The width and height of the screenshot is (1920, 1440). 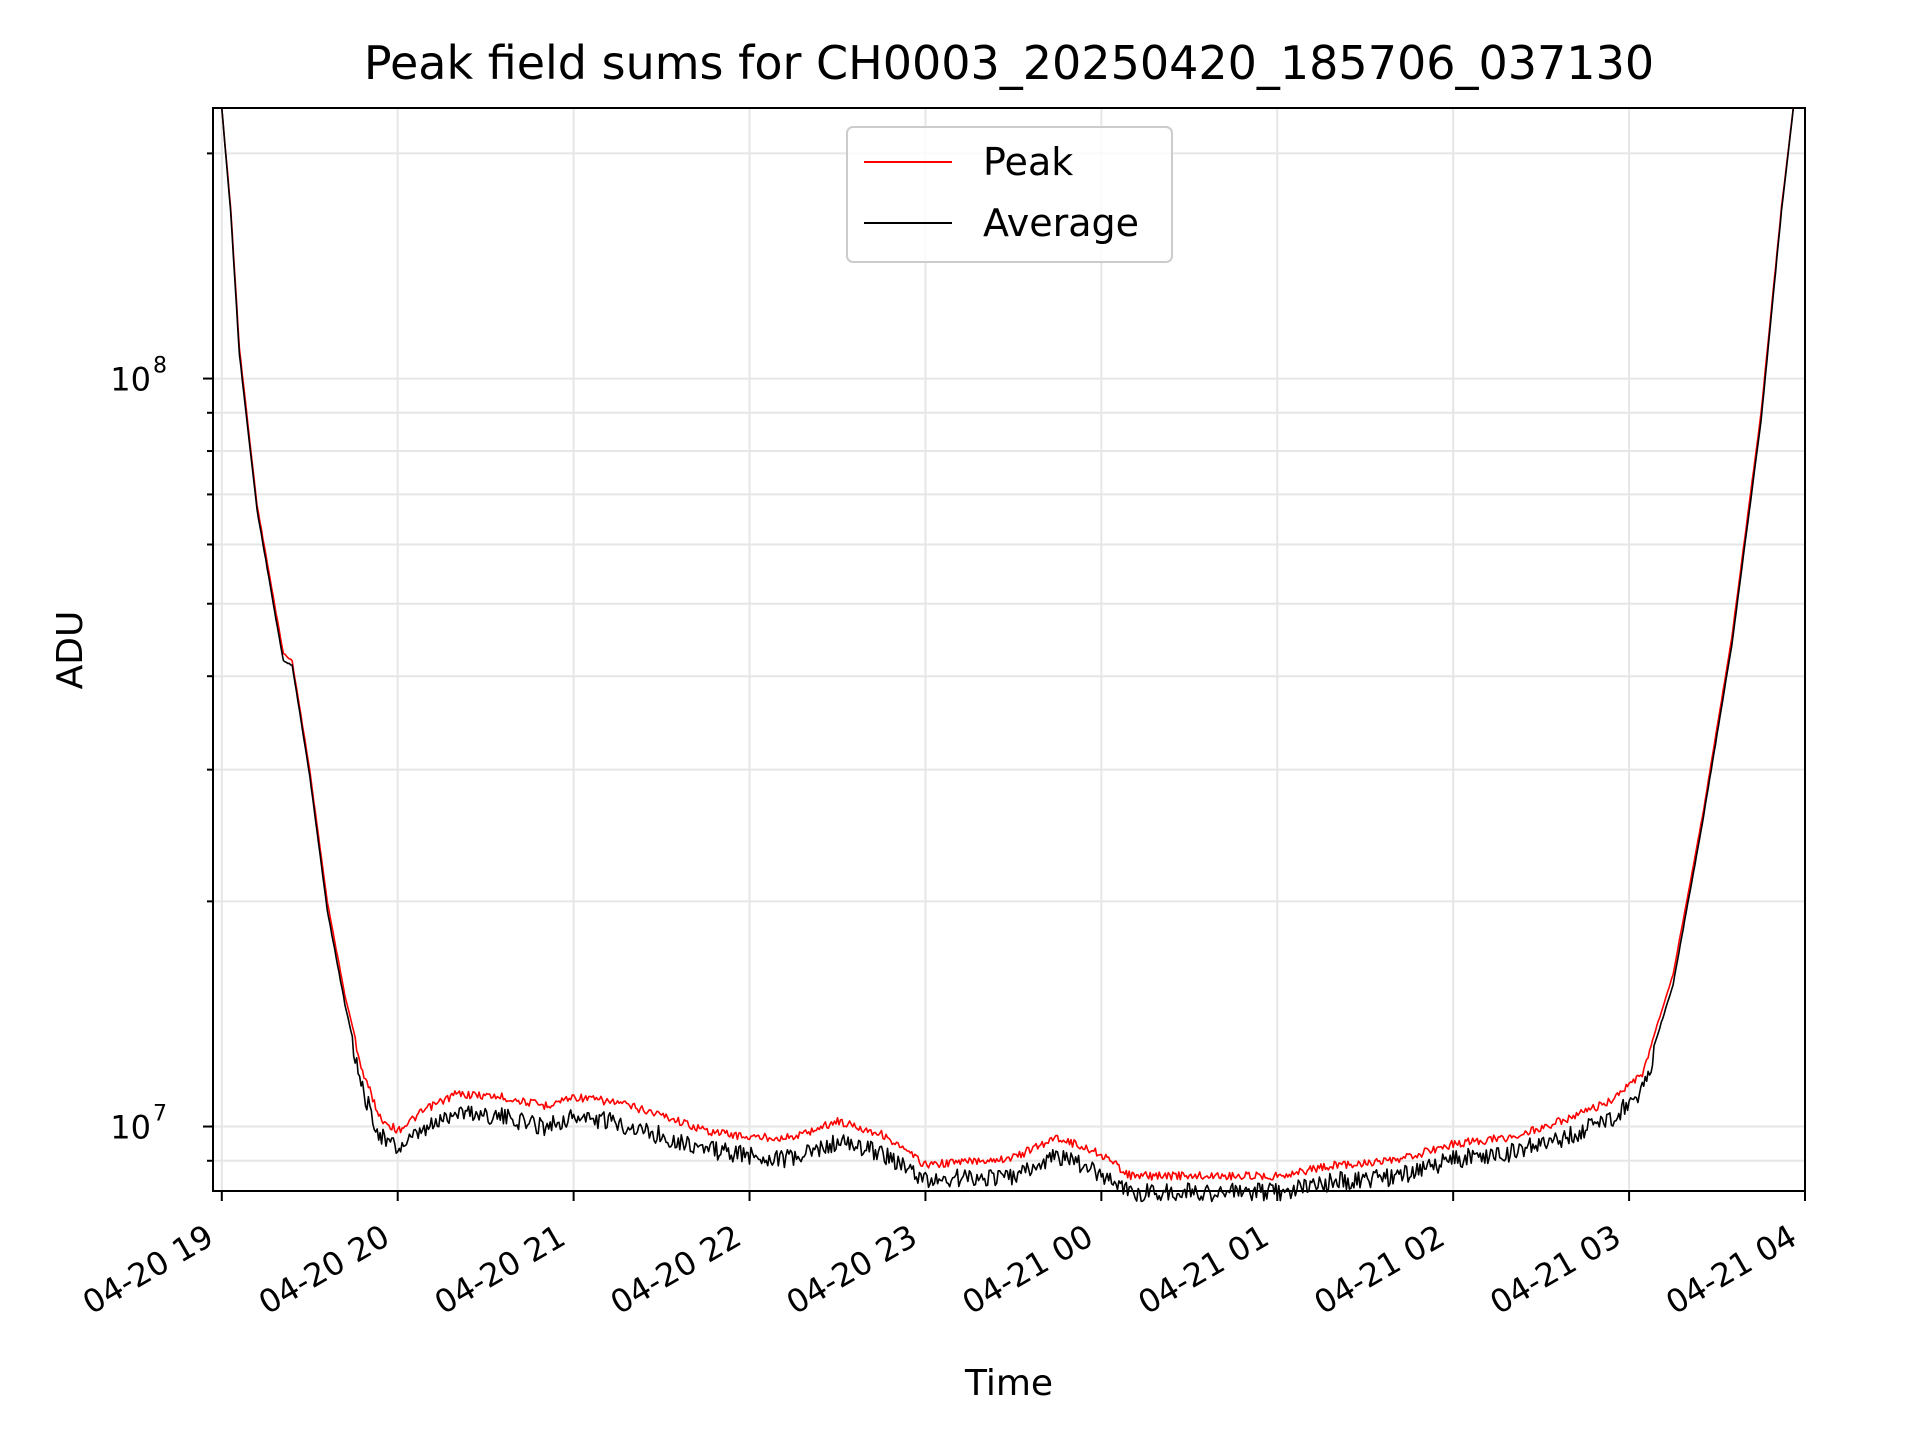 What do you see at coordinates (1061, 223) in the screenshot?
I see `legend-label-average: Average` at bounding box center [1061, 223].